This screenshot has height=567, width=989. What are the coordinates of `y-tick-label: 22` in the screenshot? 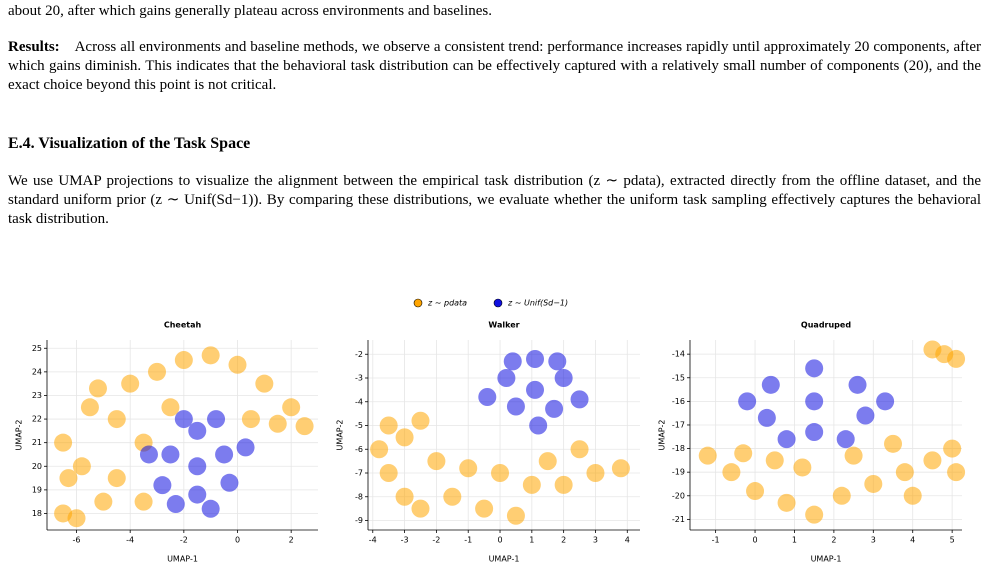 It's located at (37, 419).